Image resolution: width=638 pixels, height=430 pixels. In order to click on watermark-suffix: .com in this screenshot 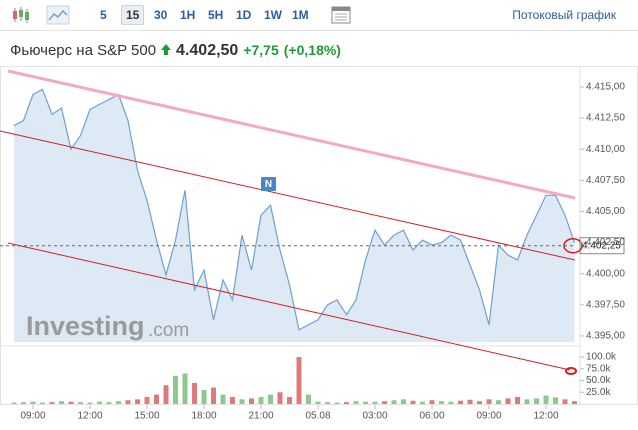, I will do `click(168, 330)`.